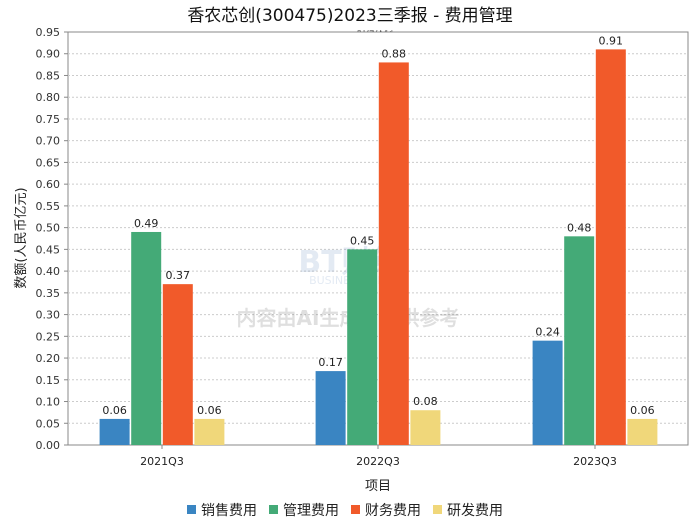  Describe the element at coordinates (48, 228) in the screenshot. I see `y-tick-label: 0.50` at that location.